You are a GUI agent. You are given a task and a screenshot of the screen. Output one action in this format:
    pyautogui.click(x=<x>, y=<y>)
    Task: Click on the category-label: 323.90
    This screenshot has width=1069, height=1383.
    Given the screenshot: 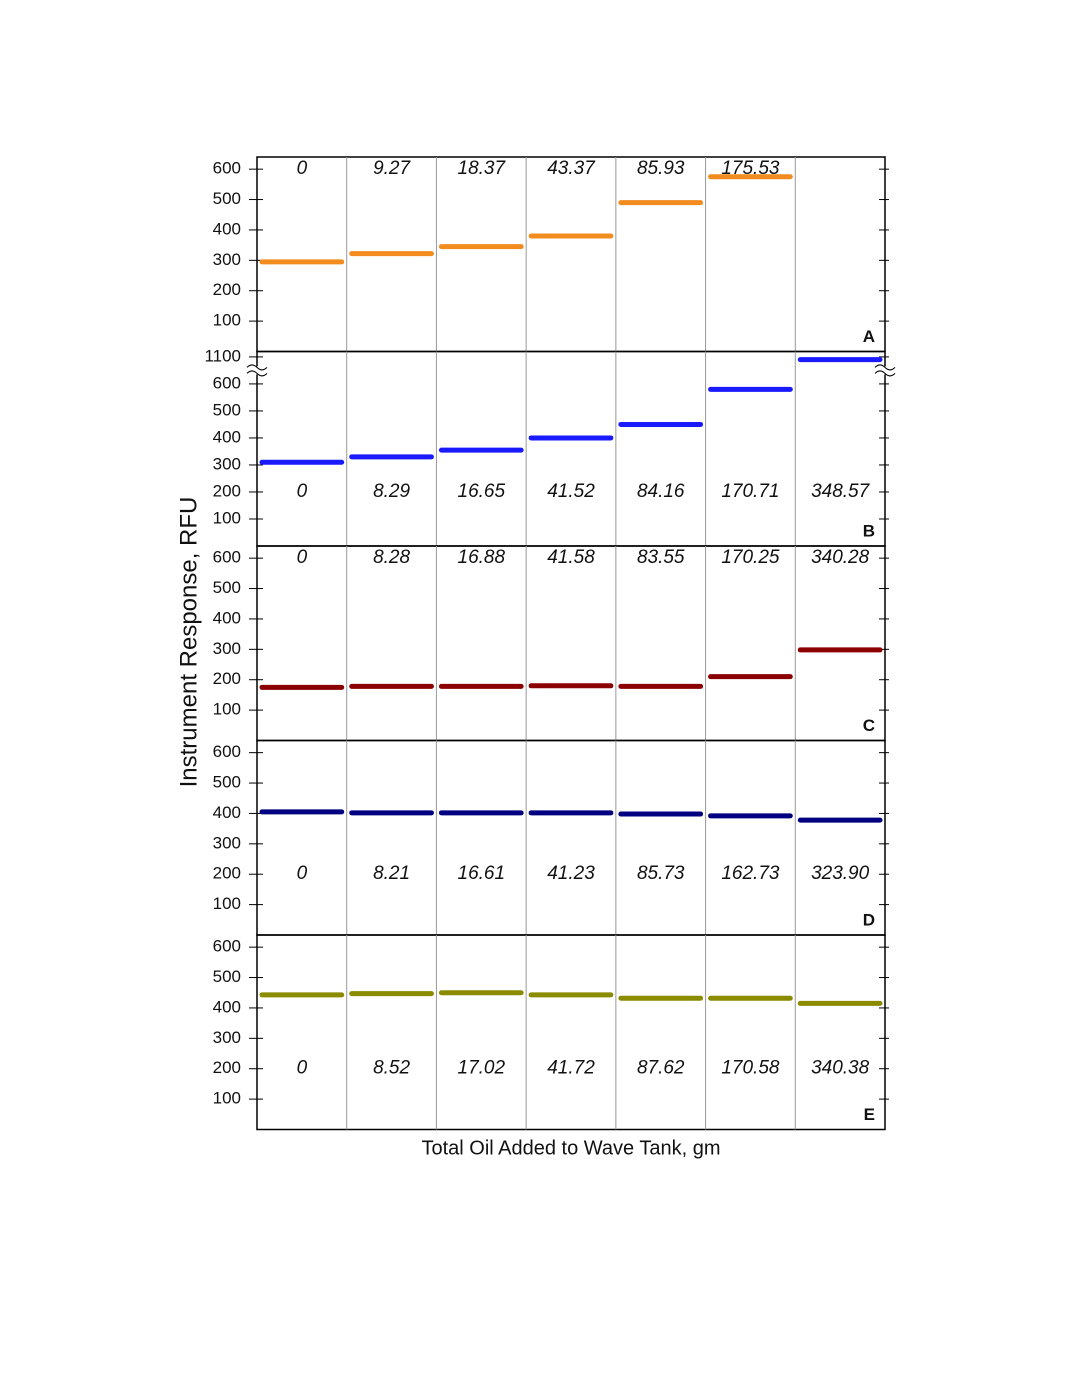 What is the action you would take?
    pyautogui.click(x=840, y=873)
    